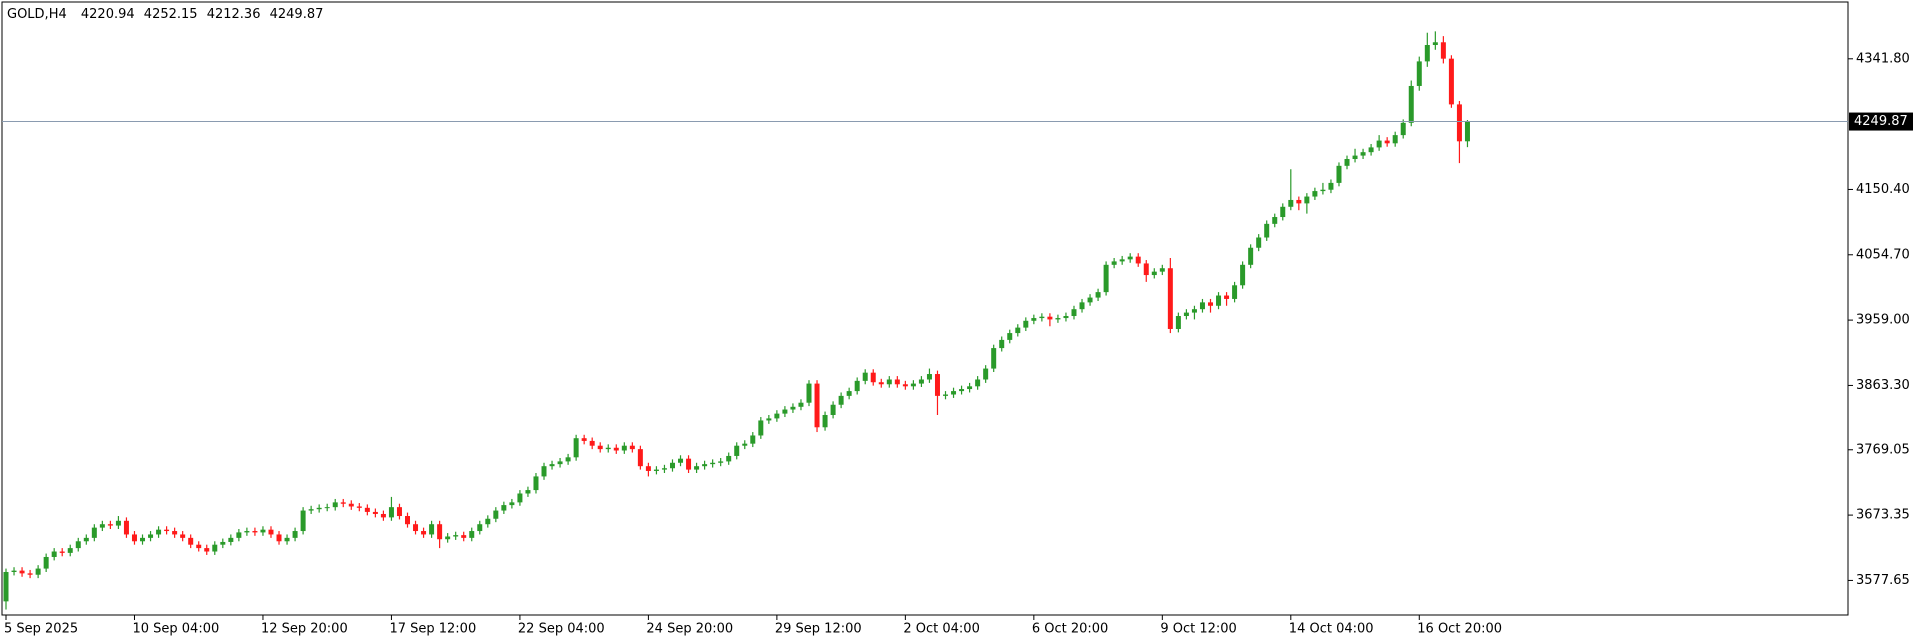 This screenshot has width=1916, height=640. I want to click on y-tick-label: 3959.00, so click(1883, 320).